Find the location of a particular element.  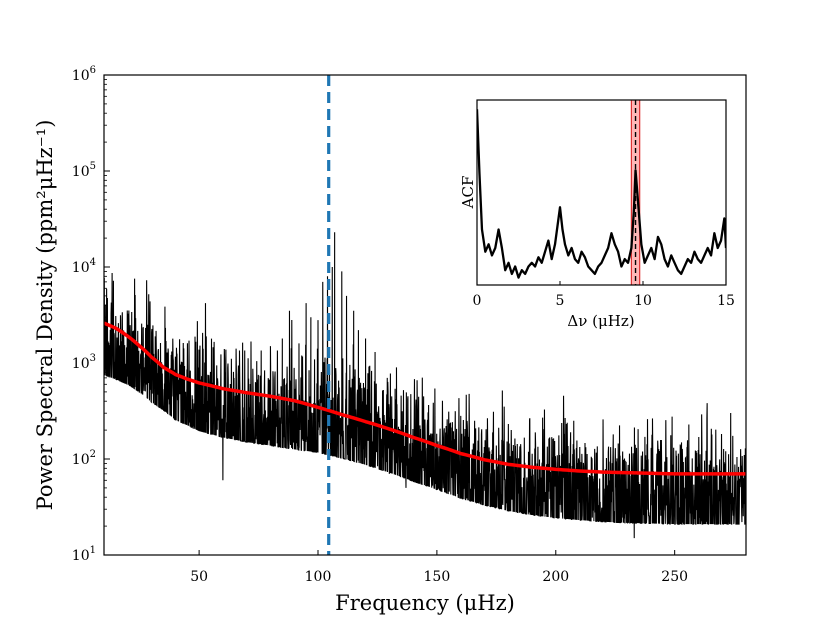

y-axis-label: Power Spectral Density (ppm²μHz⁻¹) is located at coordinates (45, 315).